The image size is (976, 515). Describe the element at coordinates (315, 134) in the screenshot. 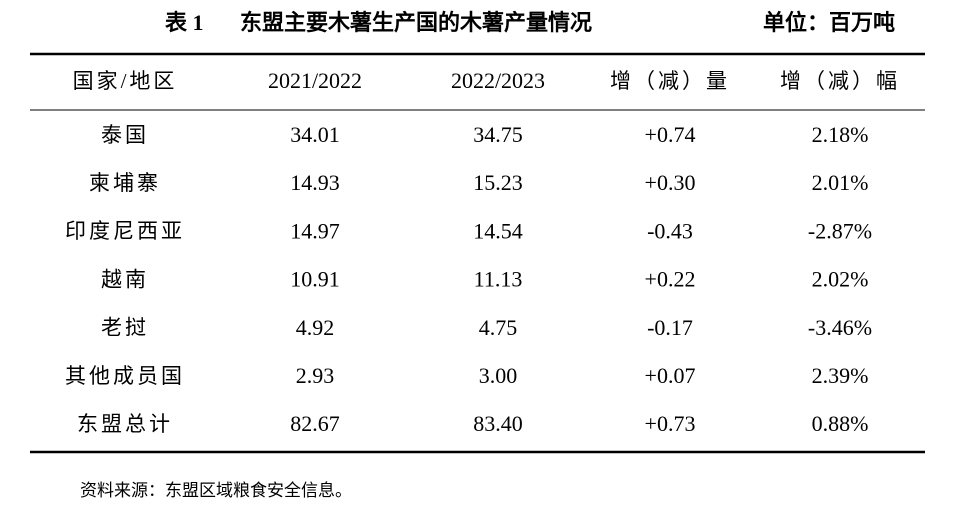

I see `cell: 34.01` at that location.